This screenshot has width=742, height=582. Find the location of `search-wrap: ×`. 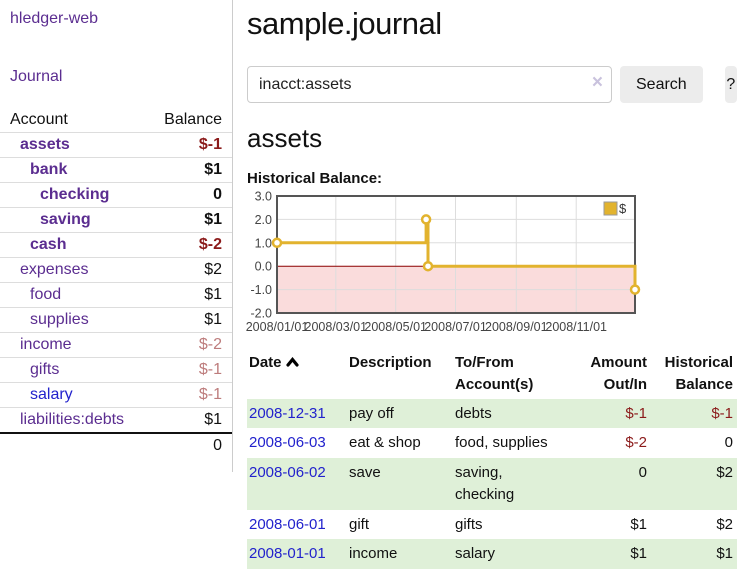

search-wrap: × is located at coordinates (429, 84).